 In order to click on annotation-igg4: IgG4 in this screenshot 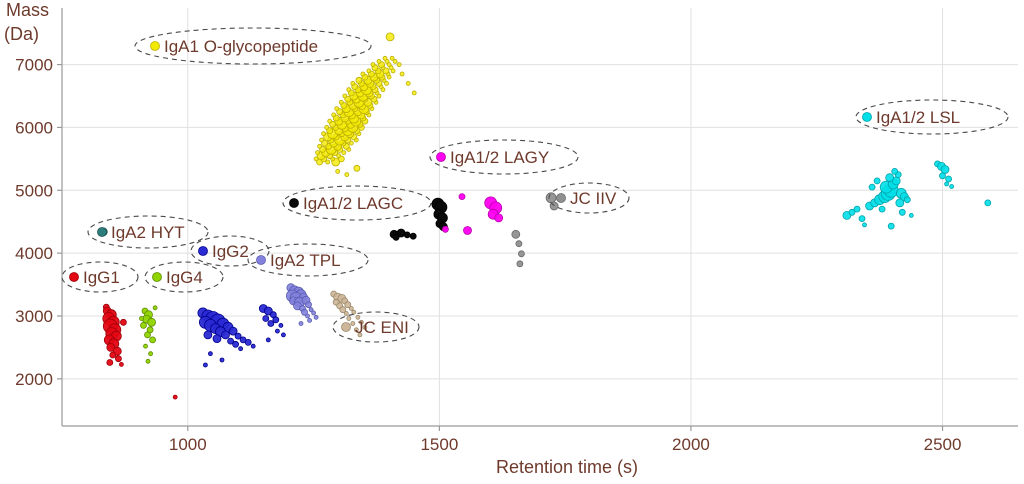, I will do `click(184, 277)`.